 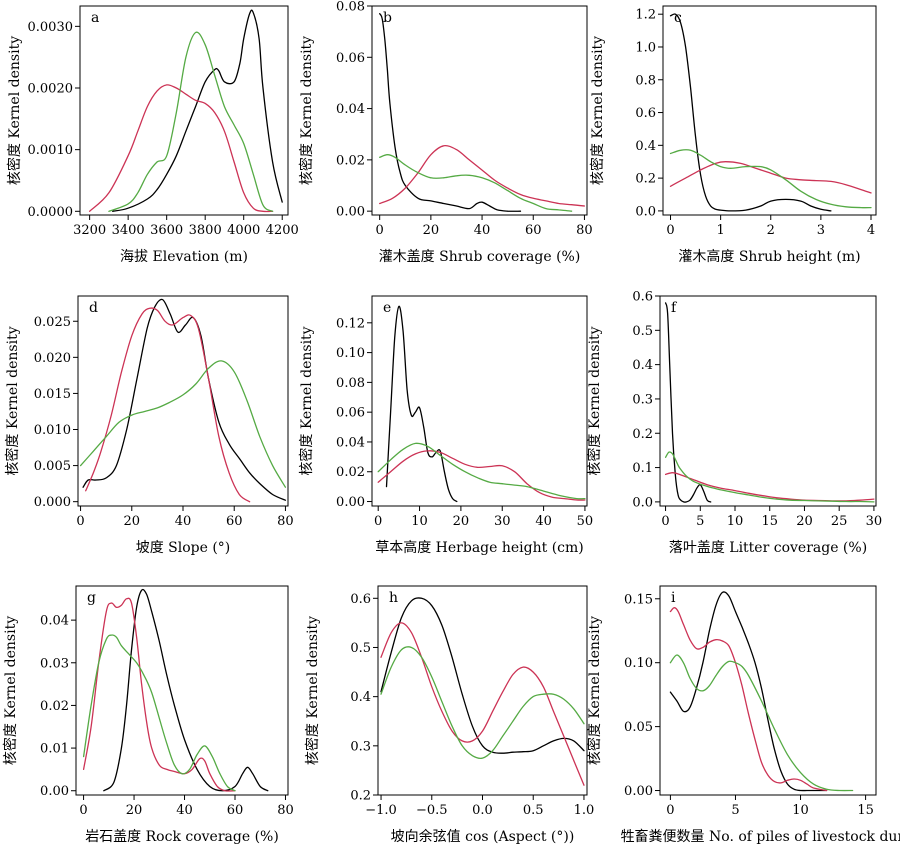 I want to click on x-tick-label: 3200, so click(x=89, y=230).